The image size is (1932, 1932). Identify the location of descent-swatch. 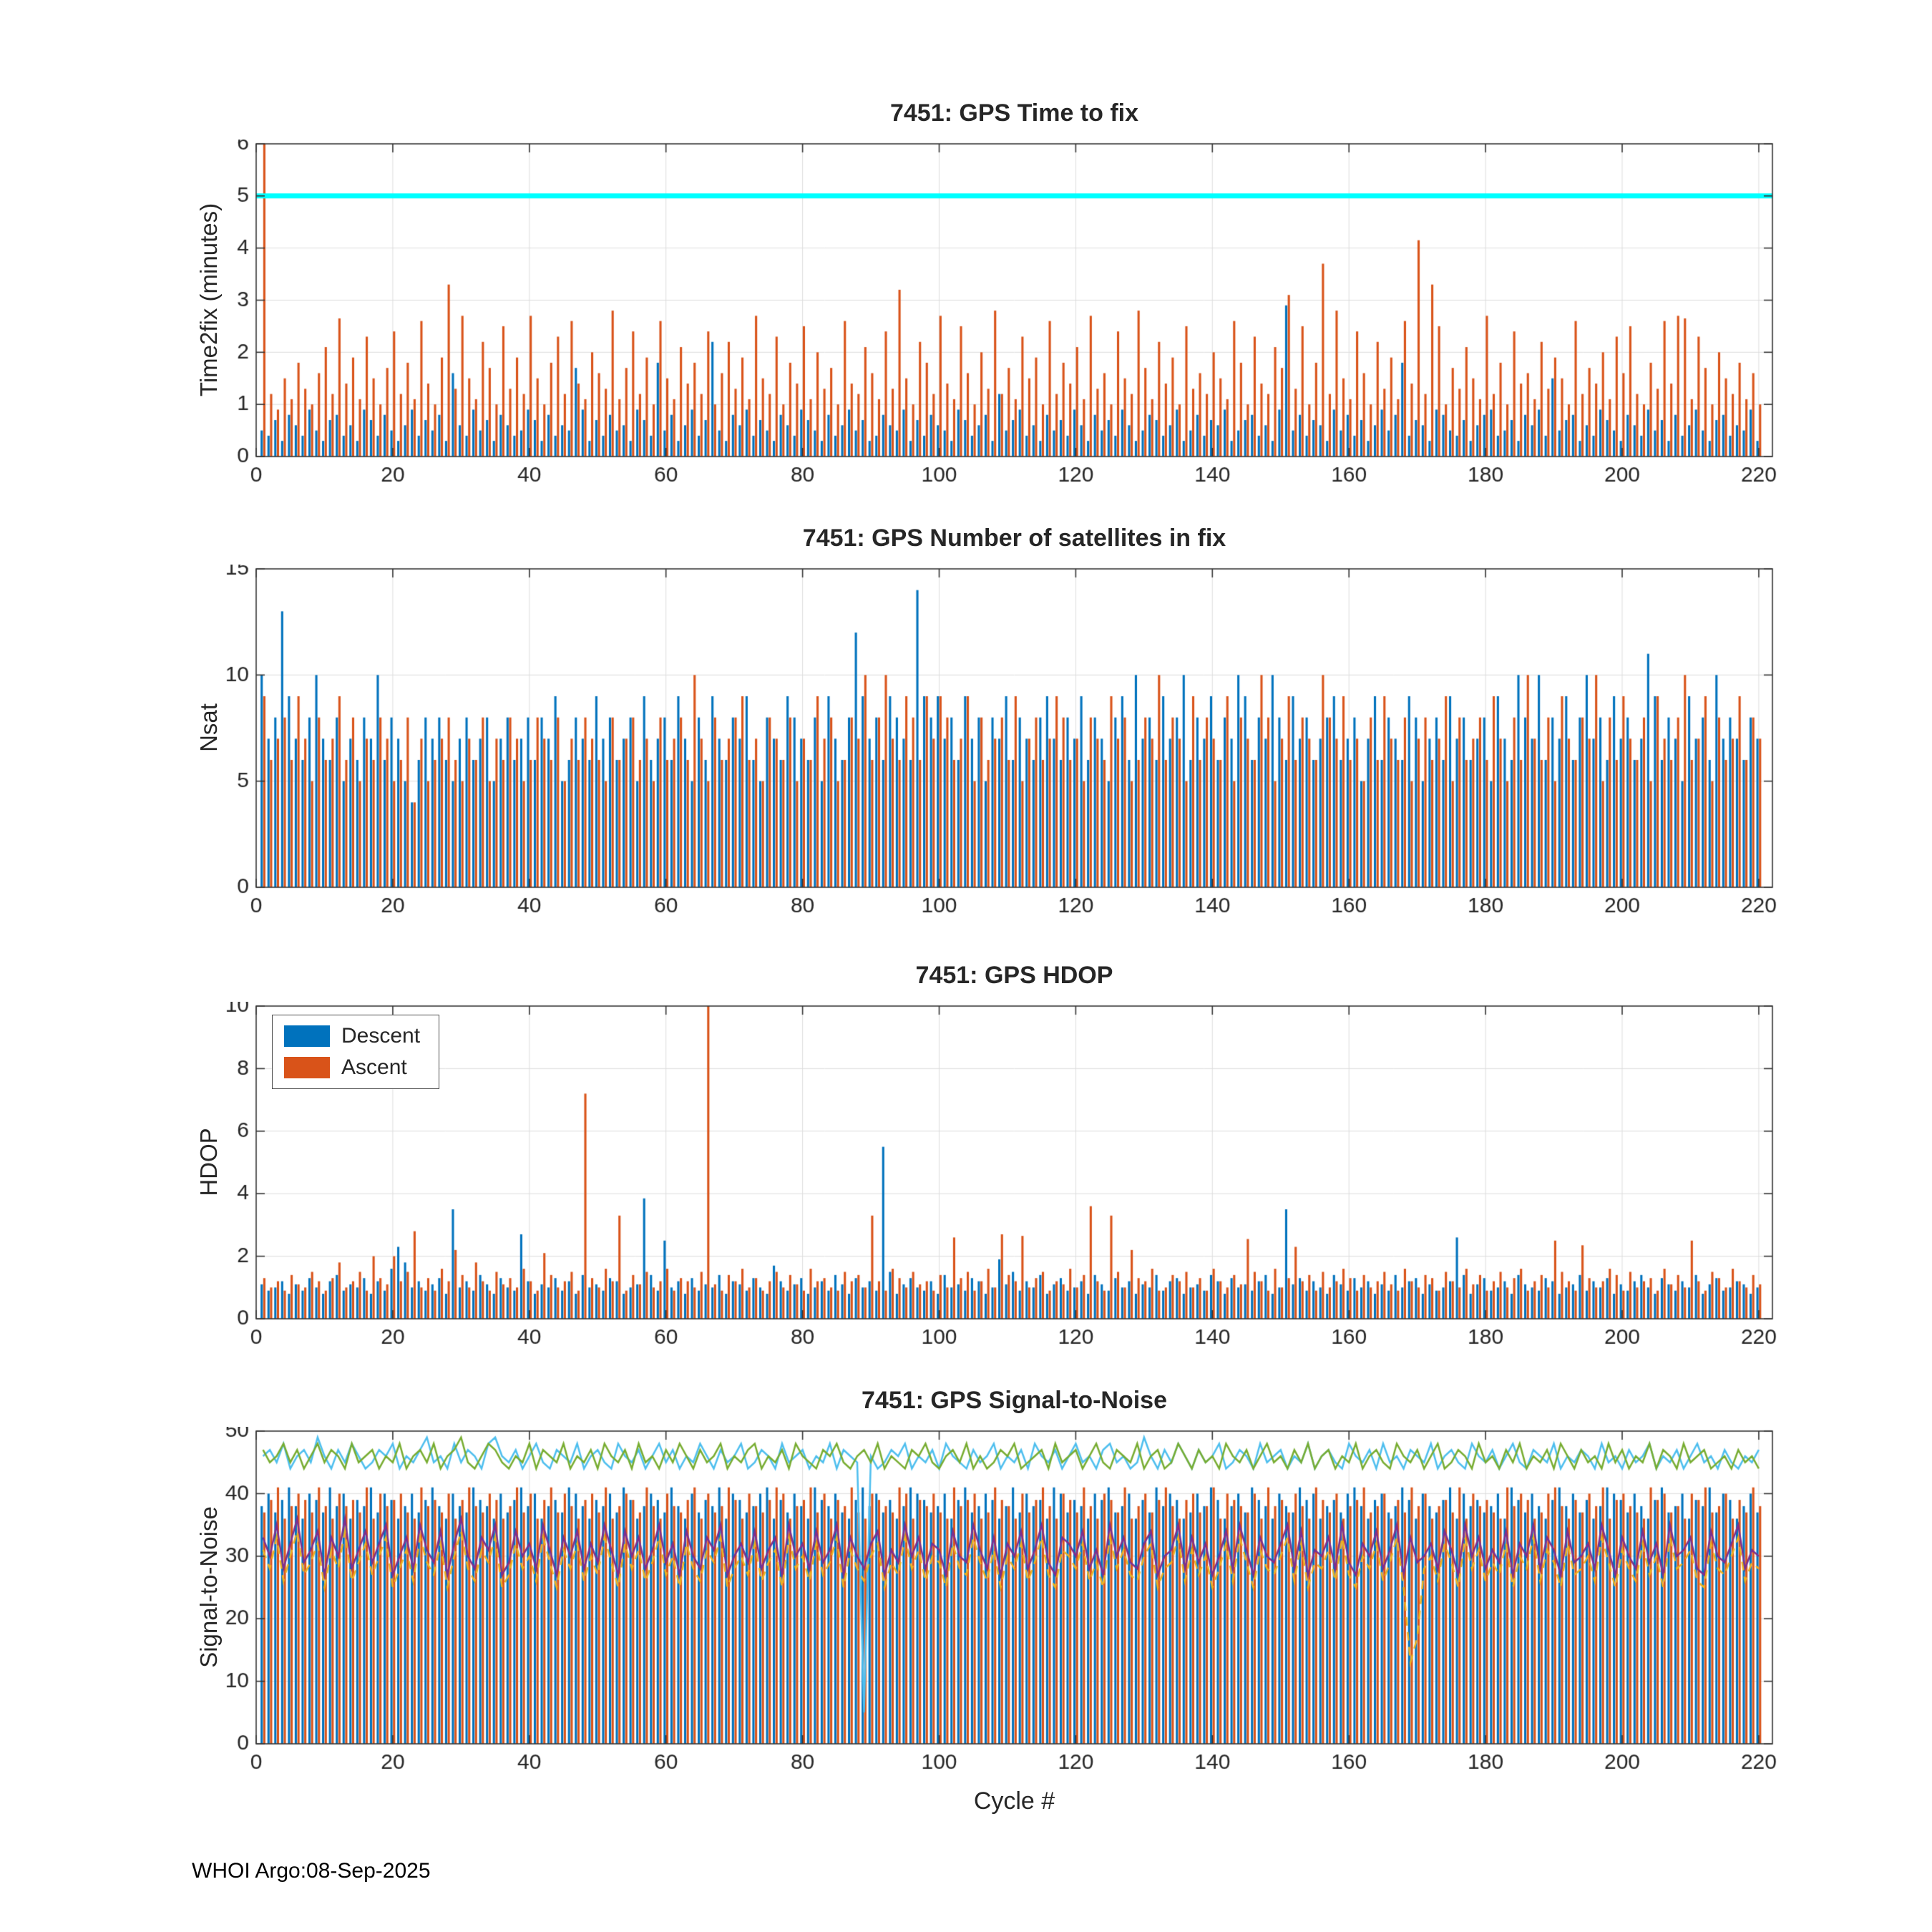
(307, 1036).